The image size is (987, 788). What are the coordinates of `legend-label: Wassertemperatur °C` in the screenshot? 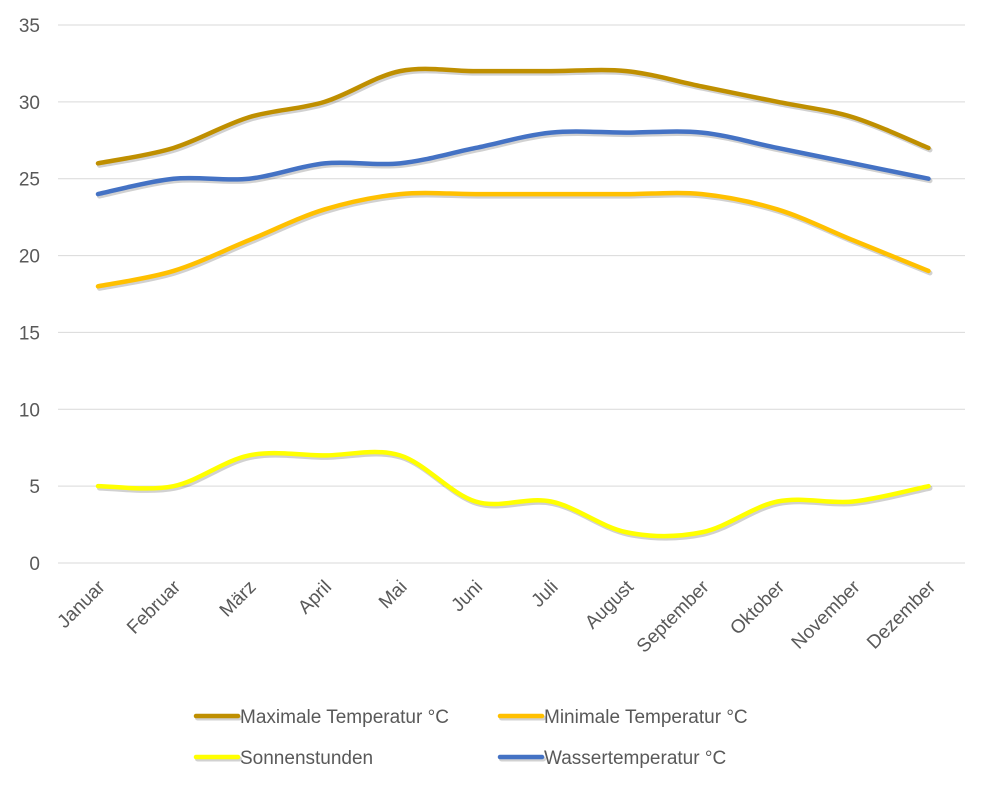 It's located at (635, 758).